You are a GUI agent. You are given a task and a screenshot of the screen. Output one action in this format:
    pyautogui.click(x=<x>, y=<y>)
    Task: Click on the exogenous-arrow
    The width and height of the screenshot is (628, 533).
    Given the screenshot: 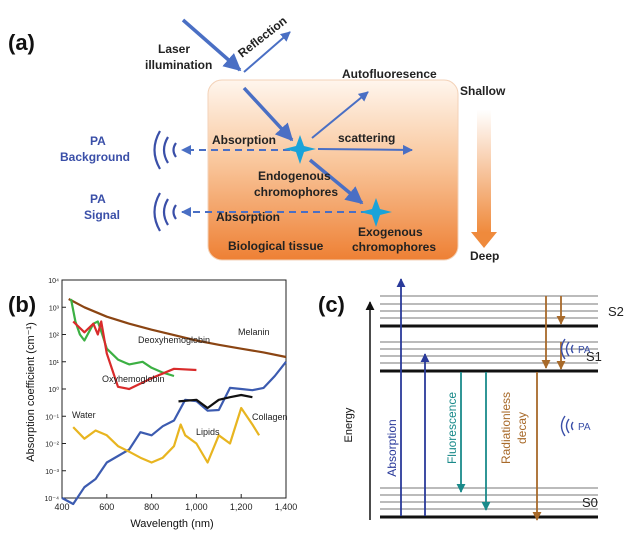 What is the action you would take?
    pyautogui.click(x=336, y=181)
    